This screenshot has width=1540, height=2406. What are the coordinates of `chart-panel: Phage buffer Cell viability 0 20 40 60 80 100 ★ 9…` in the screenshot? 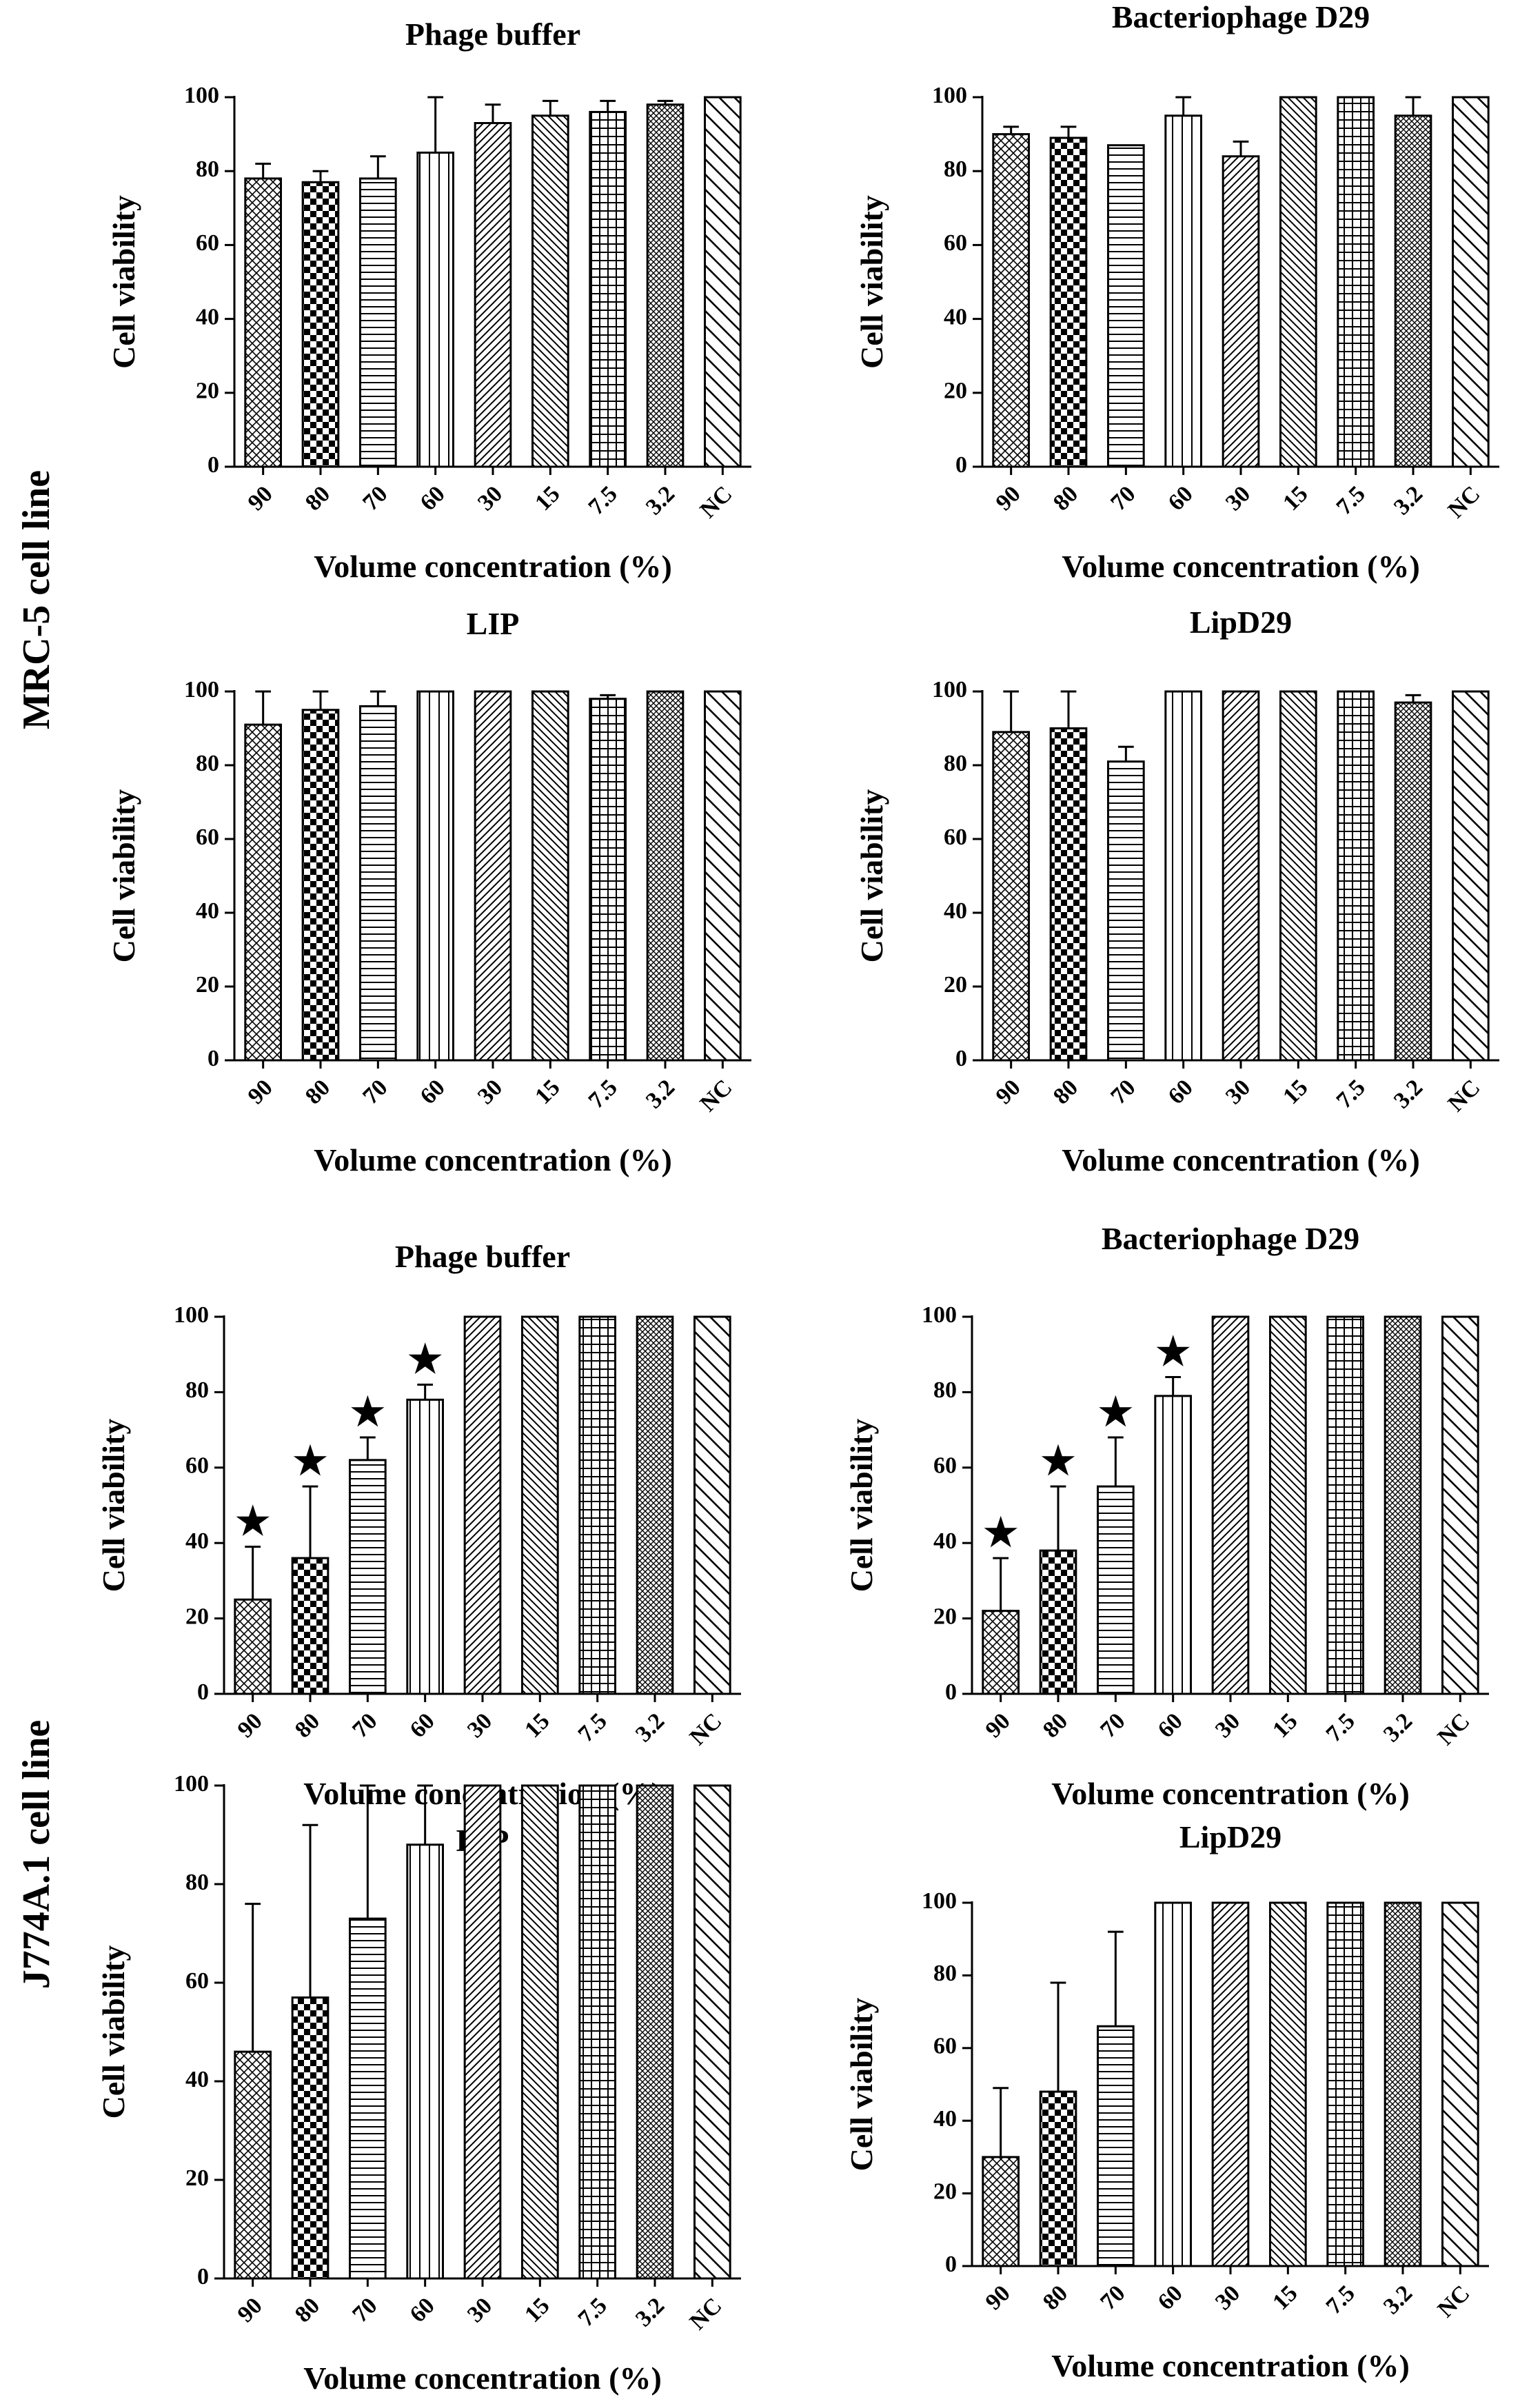 It's located at (419, 1525).